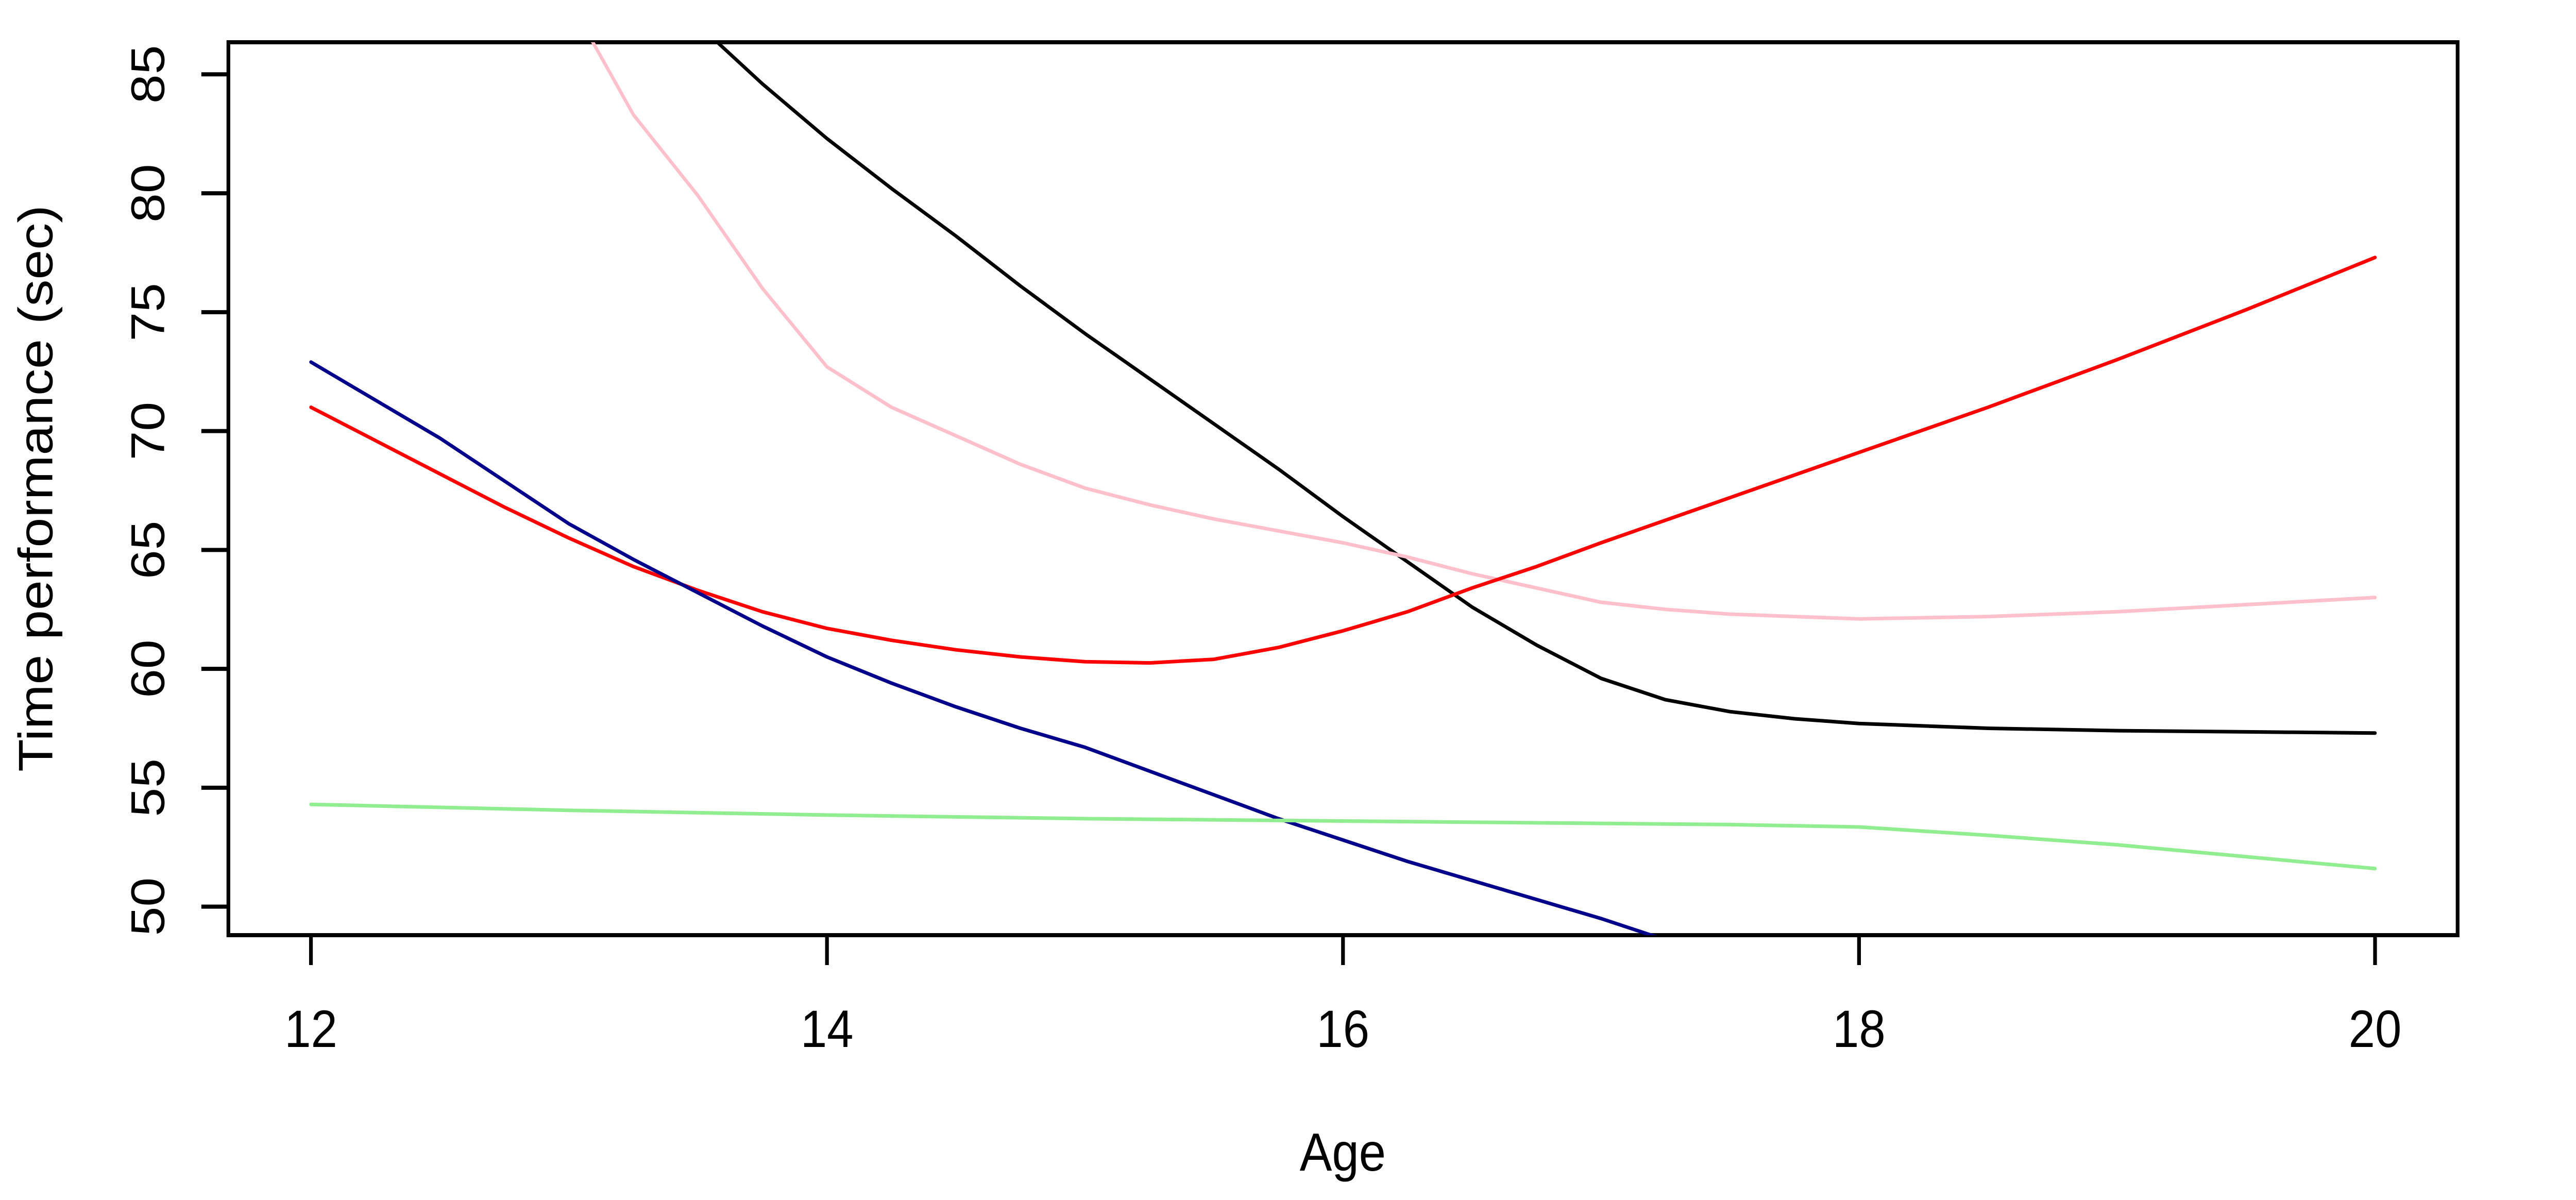 This screenshot has height=1200, width=2576. I want to click on x-tick-label: 14, so click(827, 1029).